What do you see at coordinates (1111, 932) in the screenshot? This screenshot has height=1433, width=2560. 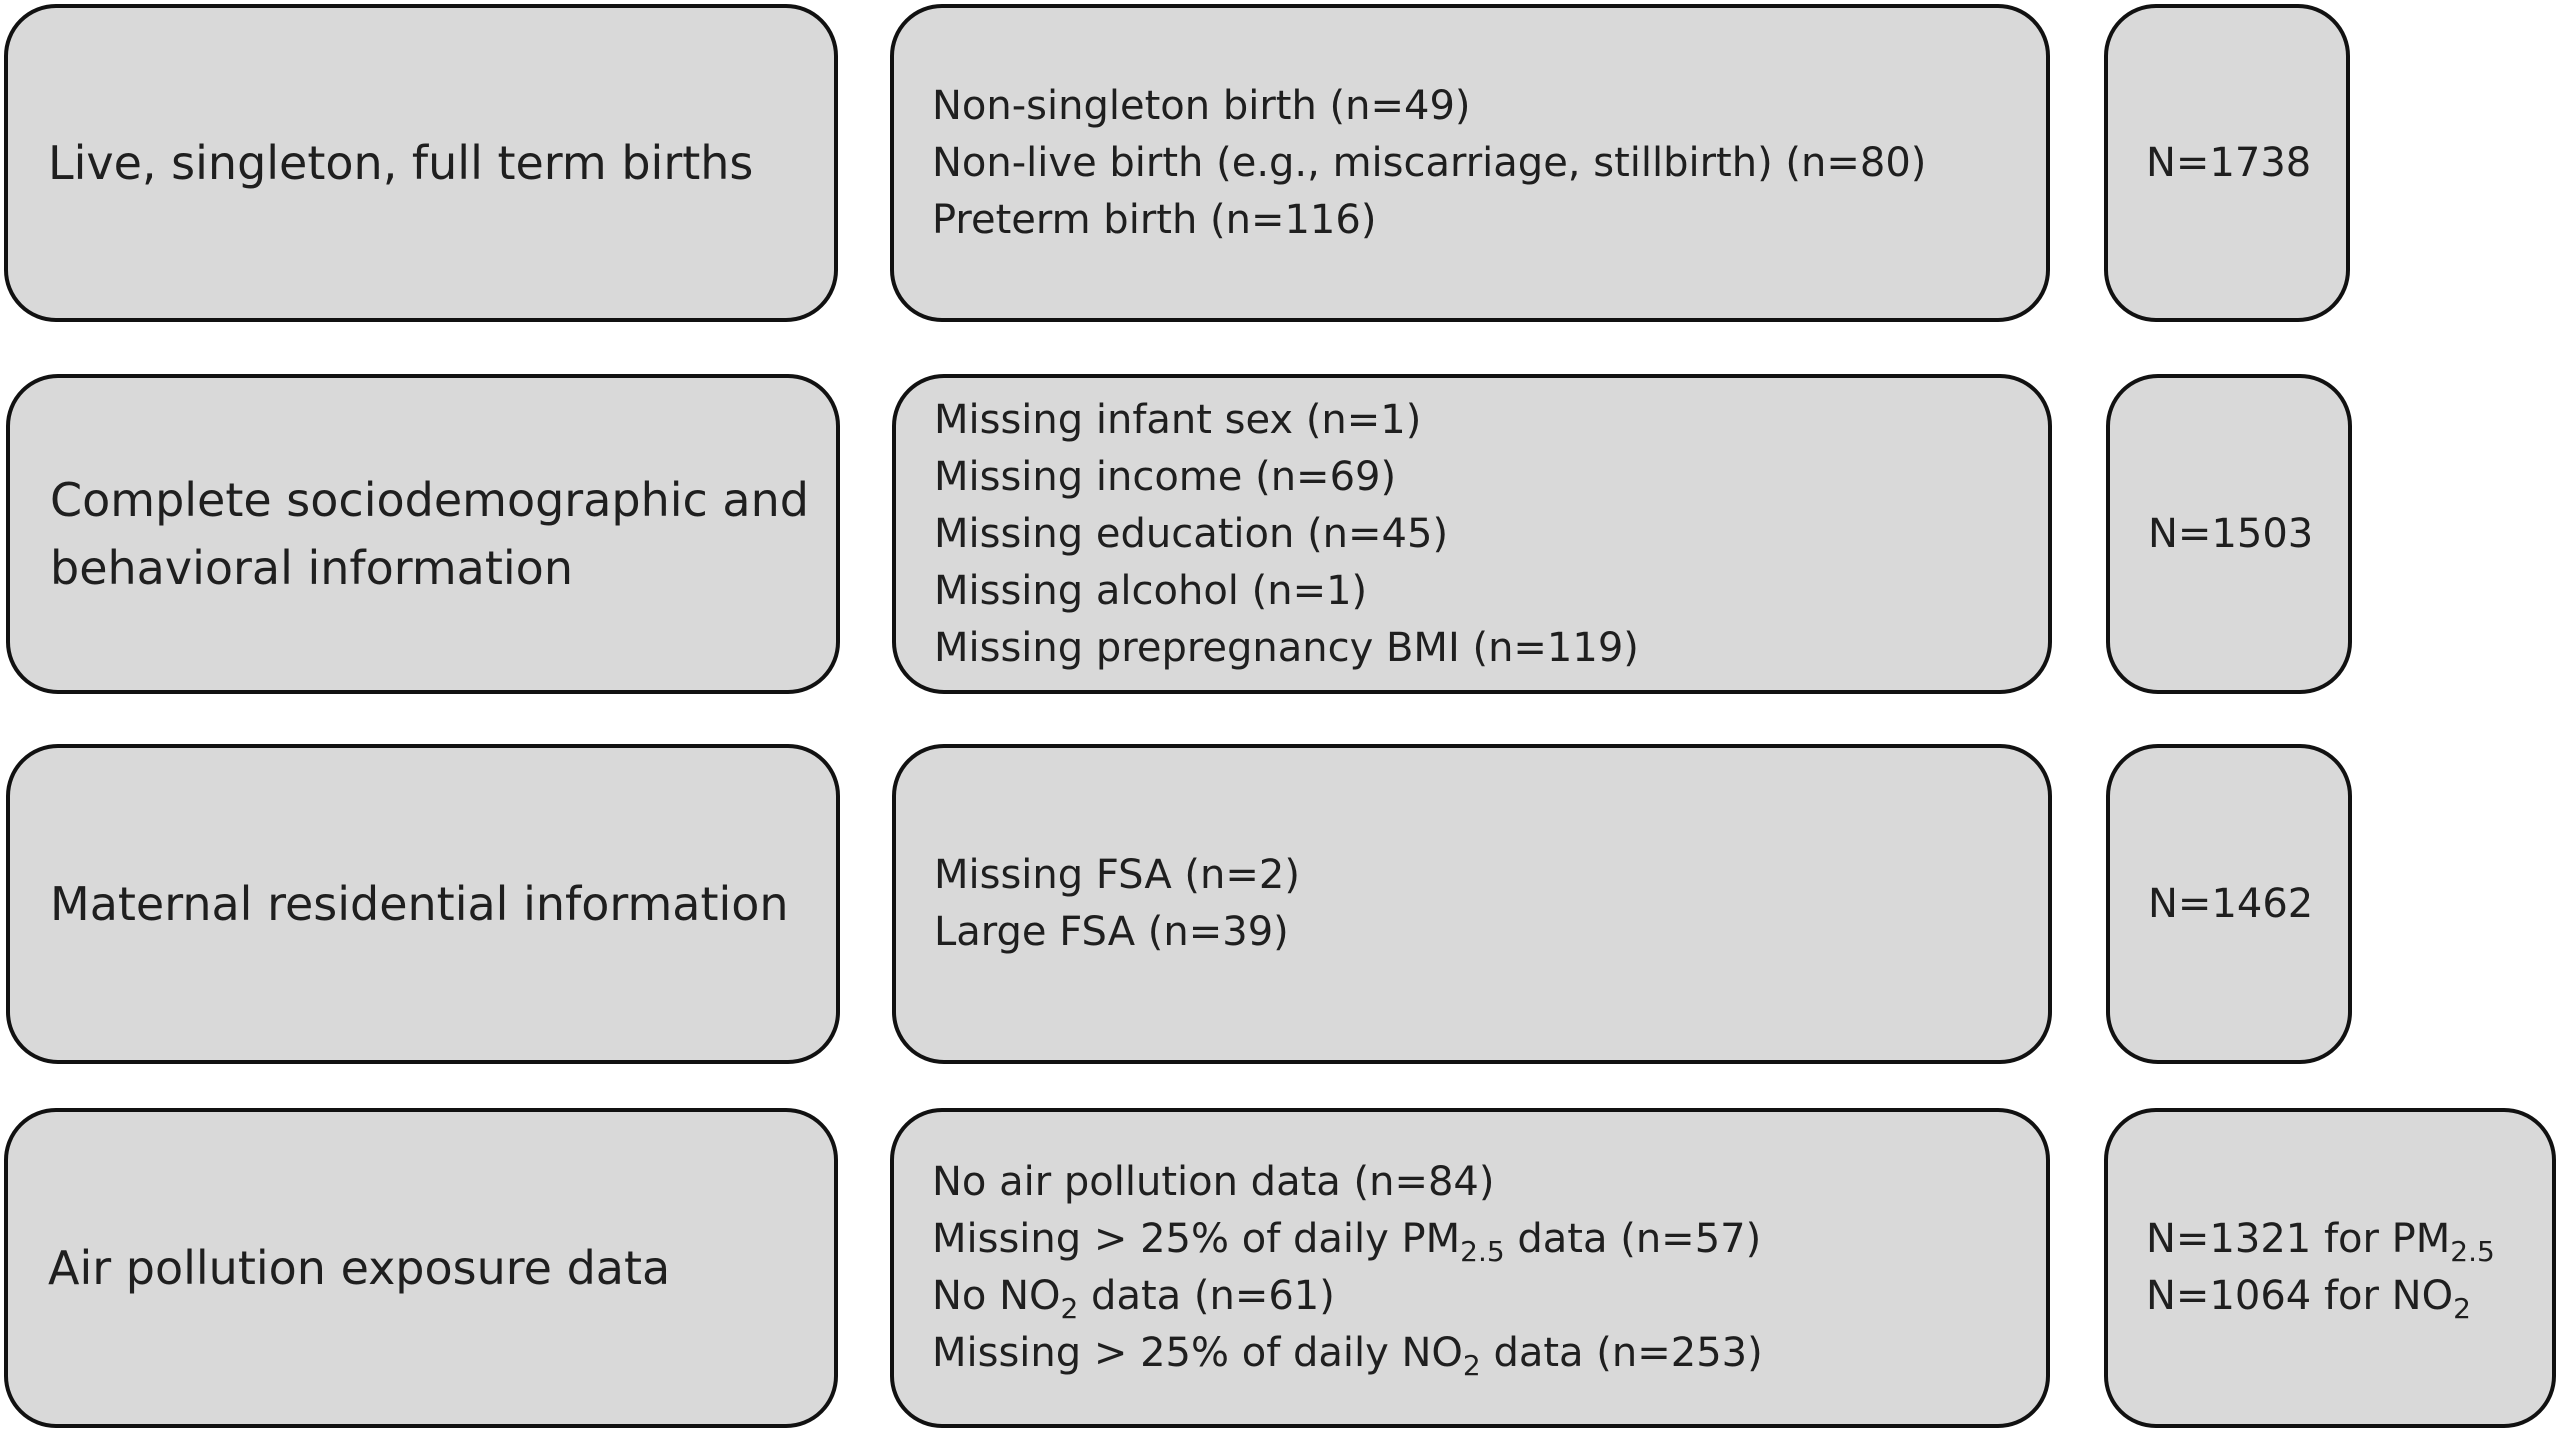 I see `exclusion-item: Large FSA (n=39)` at bounding box center [1111, 932].